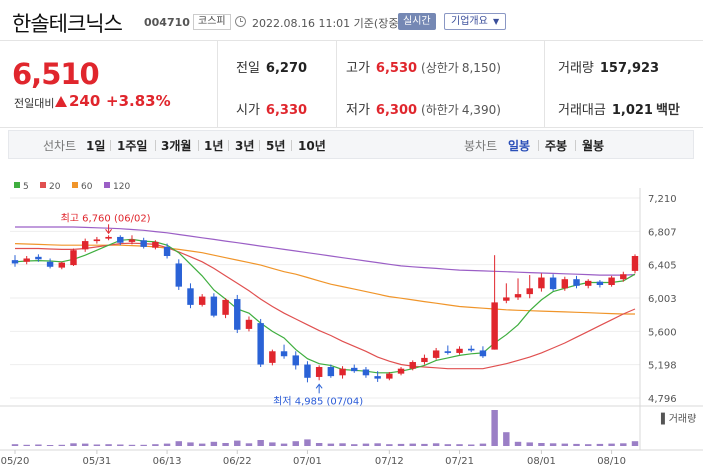 The height and width of the screenshot is (476, 703). What do you see at coordinates (541, 461) in the screenshot?
I see `x-tick-label: 08/01` at bounding box center [541, 461].